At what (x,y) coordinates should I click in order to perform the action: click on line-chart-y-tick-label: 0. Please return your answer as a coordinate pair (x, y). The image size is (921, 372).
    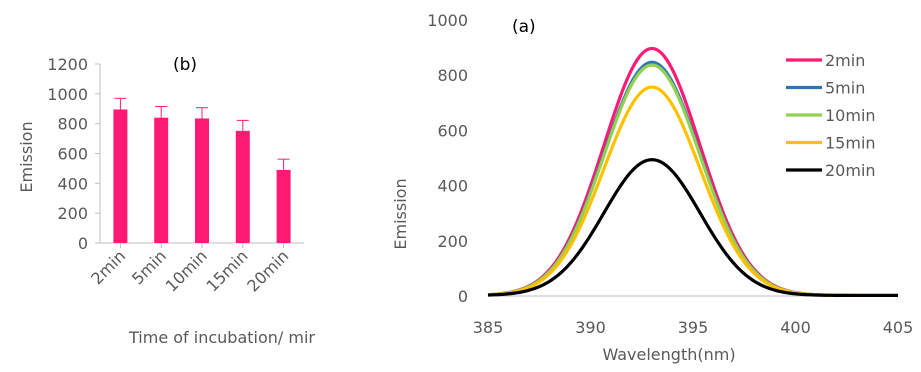
    Looking at the image, I should click on (463, 296).